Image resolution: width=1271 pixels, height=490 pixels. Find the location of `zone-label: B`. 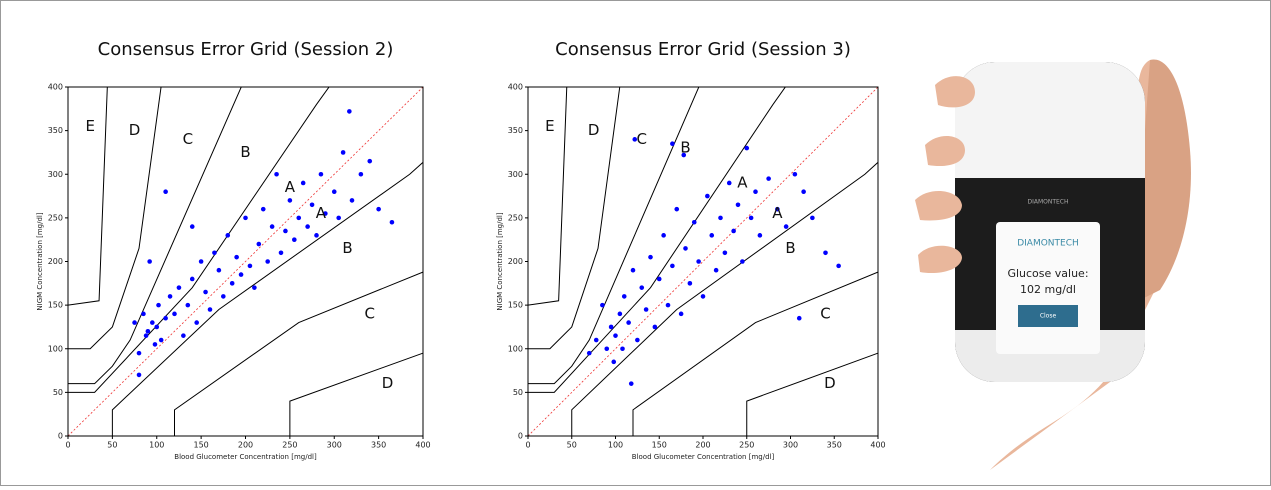

zone-label: B is located at coordinates (347, 248).